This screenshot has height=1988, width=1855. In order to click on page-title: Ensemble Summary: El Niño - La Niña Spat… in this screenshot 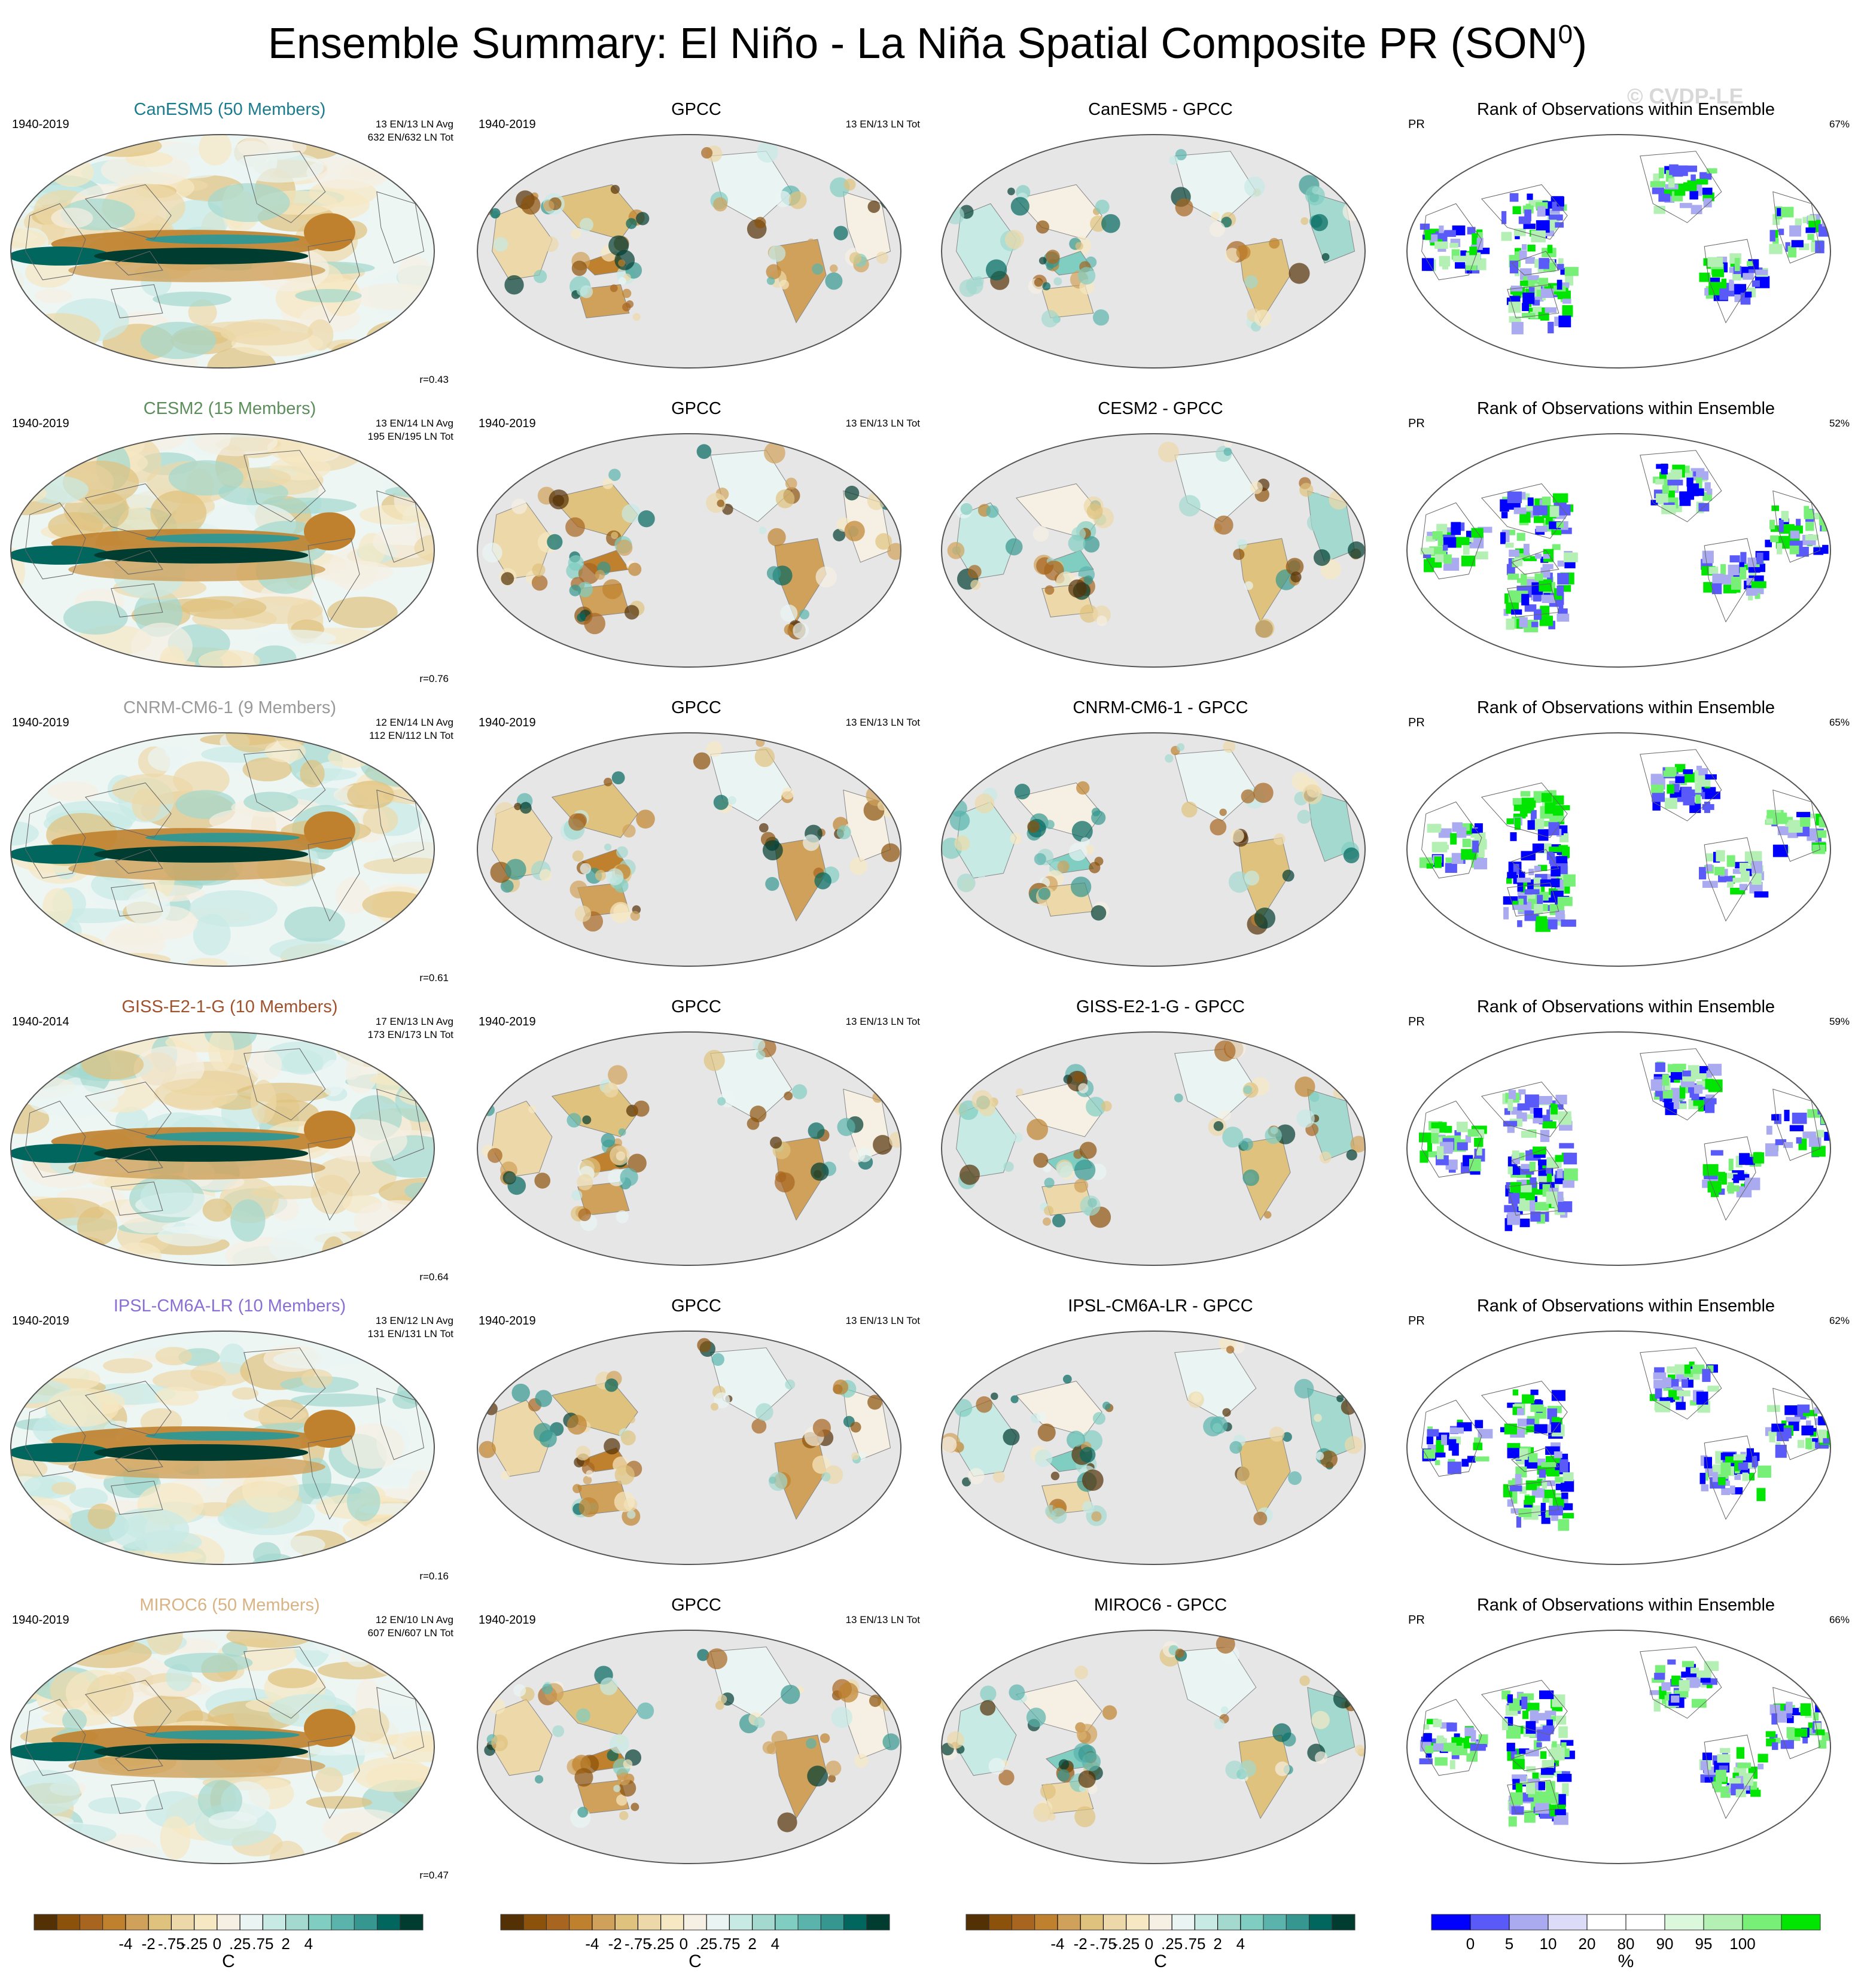, I will do `click(927, 44)`.